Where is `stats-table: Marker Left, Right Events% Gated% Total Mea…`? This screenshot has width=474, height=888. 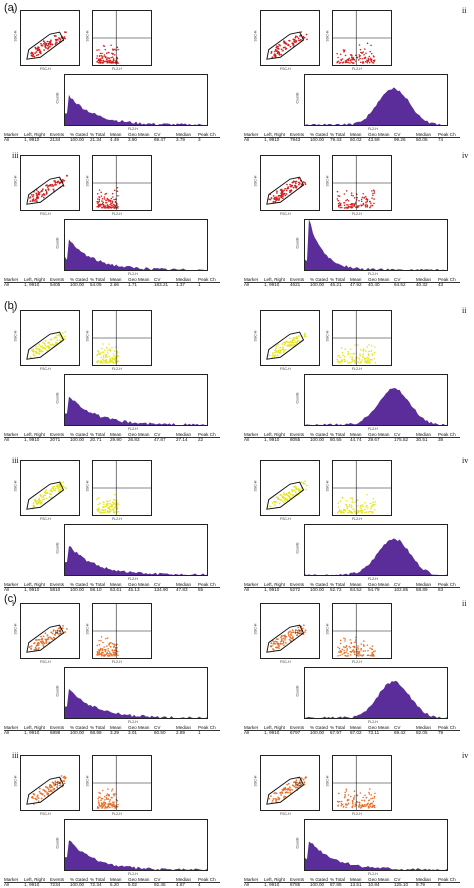
stats-table: Marker Left, Right Events% Gated% Total Mea… is located at coordinates (352, 282).